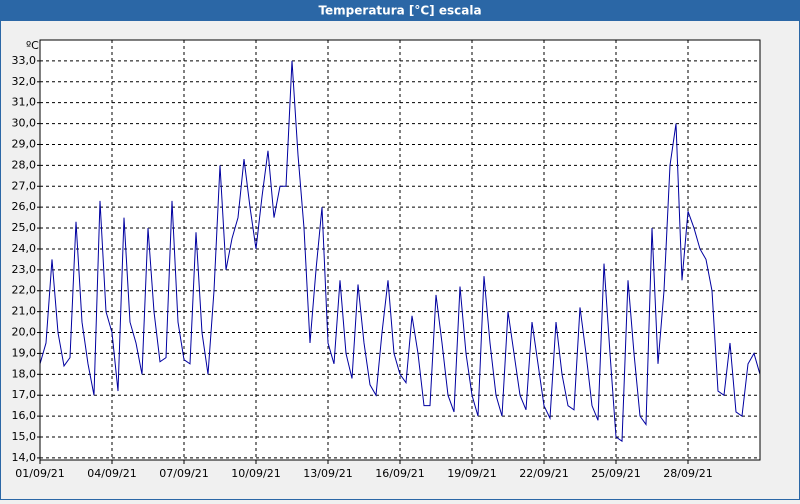 The height and width of the screenshot is (504, 800). Describe the element at coordinates (543, 473) in the screenshot. I see `x-tick-label: 22/09/21` at that location.